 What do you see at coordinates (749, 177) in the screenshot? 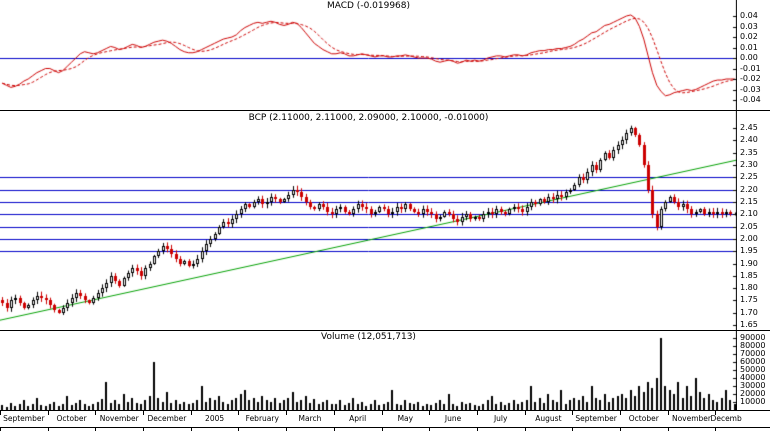
I see `y-axis-tick-label: 2.25` at bounding box center [749, 177].